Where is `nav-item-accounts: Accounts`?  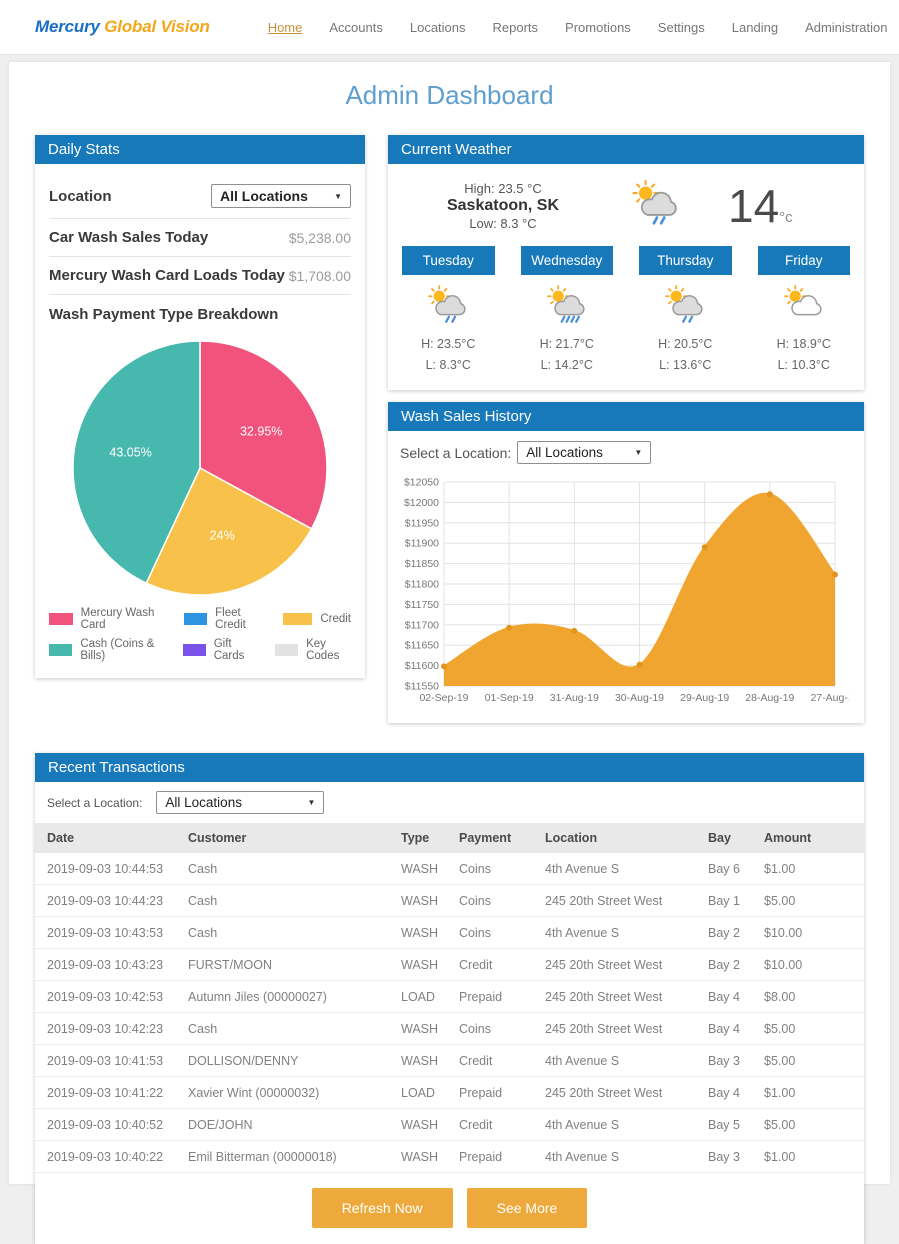 nav-item-accounts: Accounts is located at coordinates (356, 27).